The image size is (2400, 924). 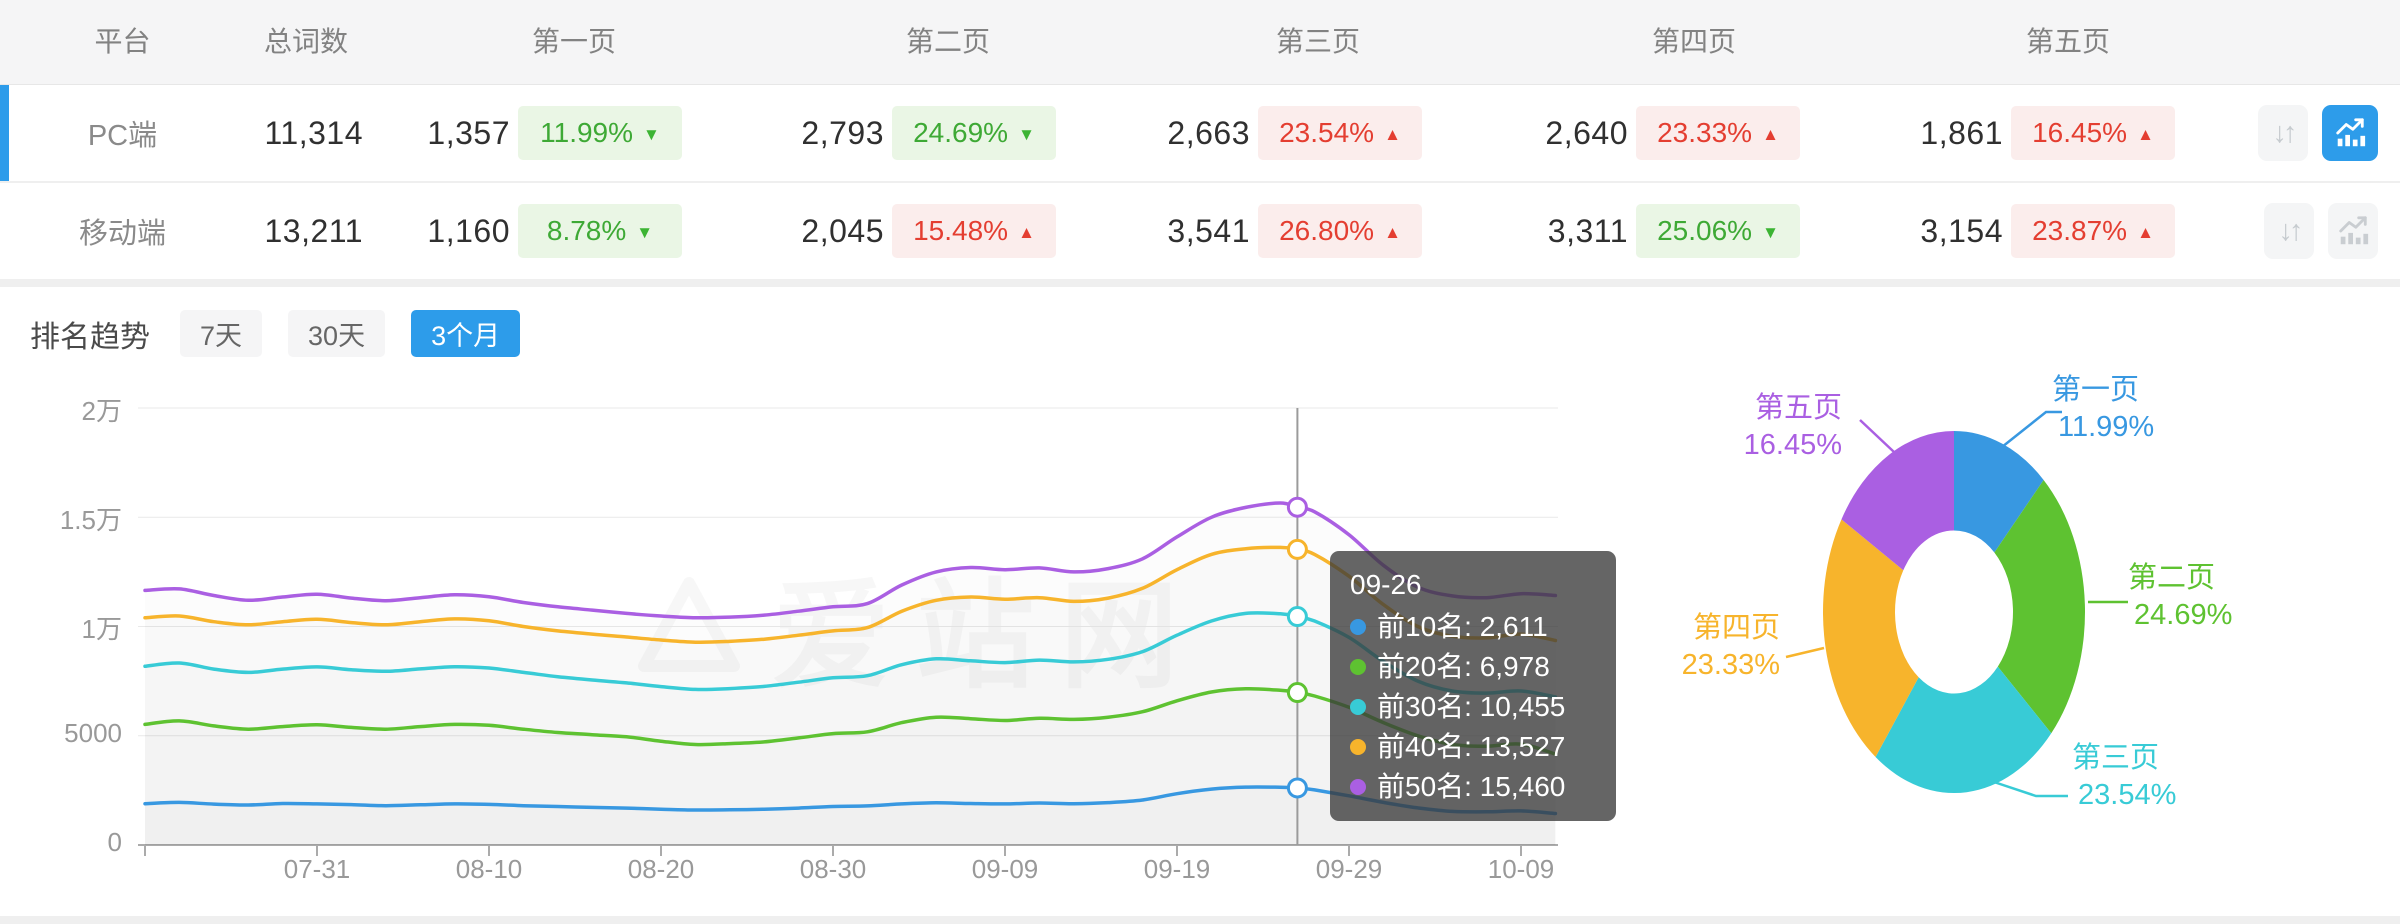 I want to click on x-axis-label: 10-09, so click(x=1521, y=869).